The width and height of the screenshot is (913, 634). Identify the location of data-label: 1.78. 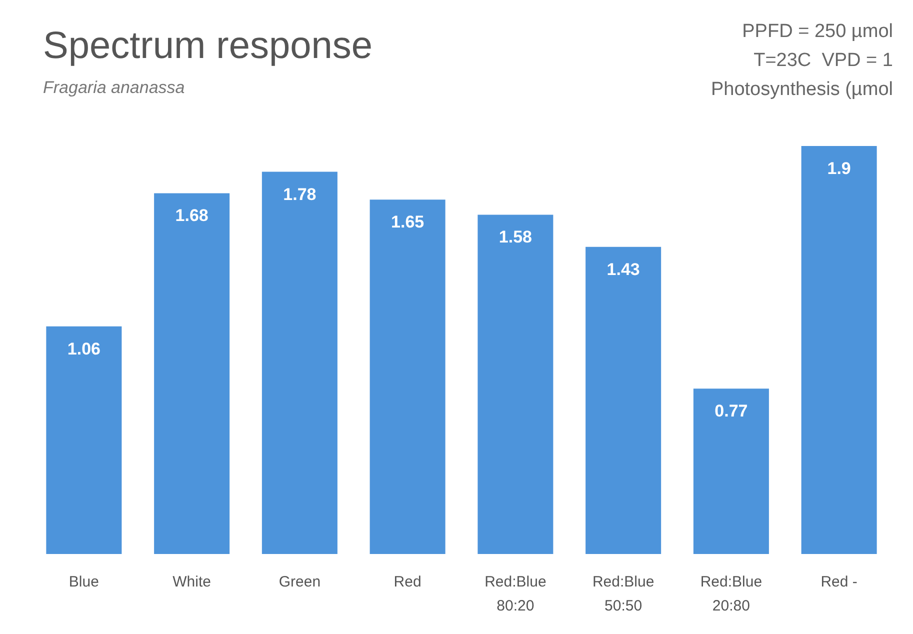
(299, 194).